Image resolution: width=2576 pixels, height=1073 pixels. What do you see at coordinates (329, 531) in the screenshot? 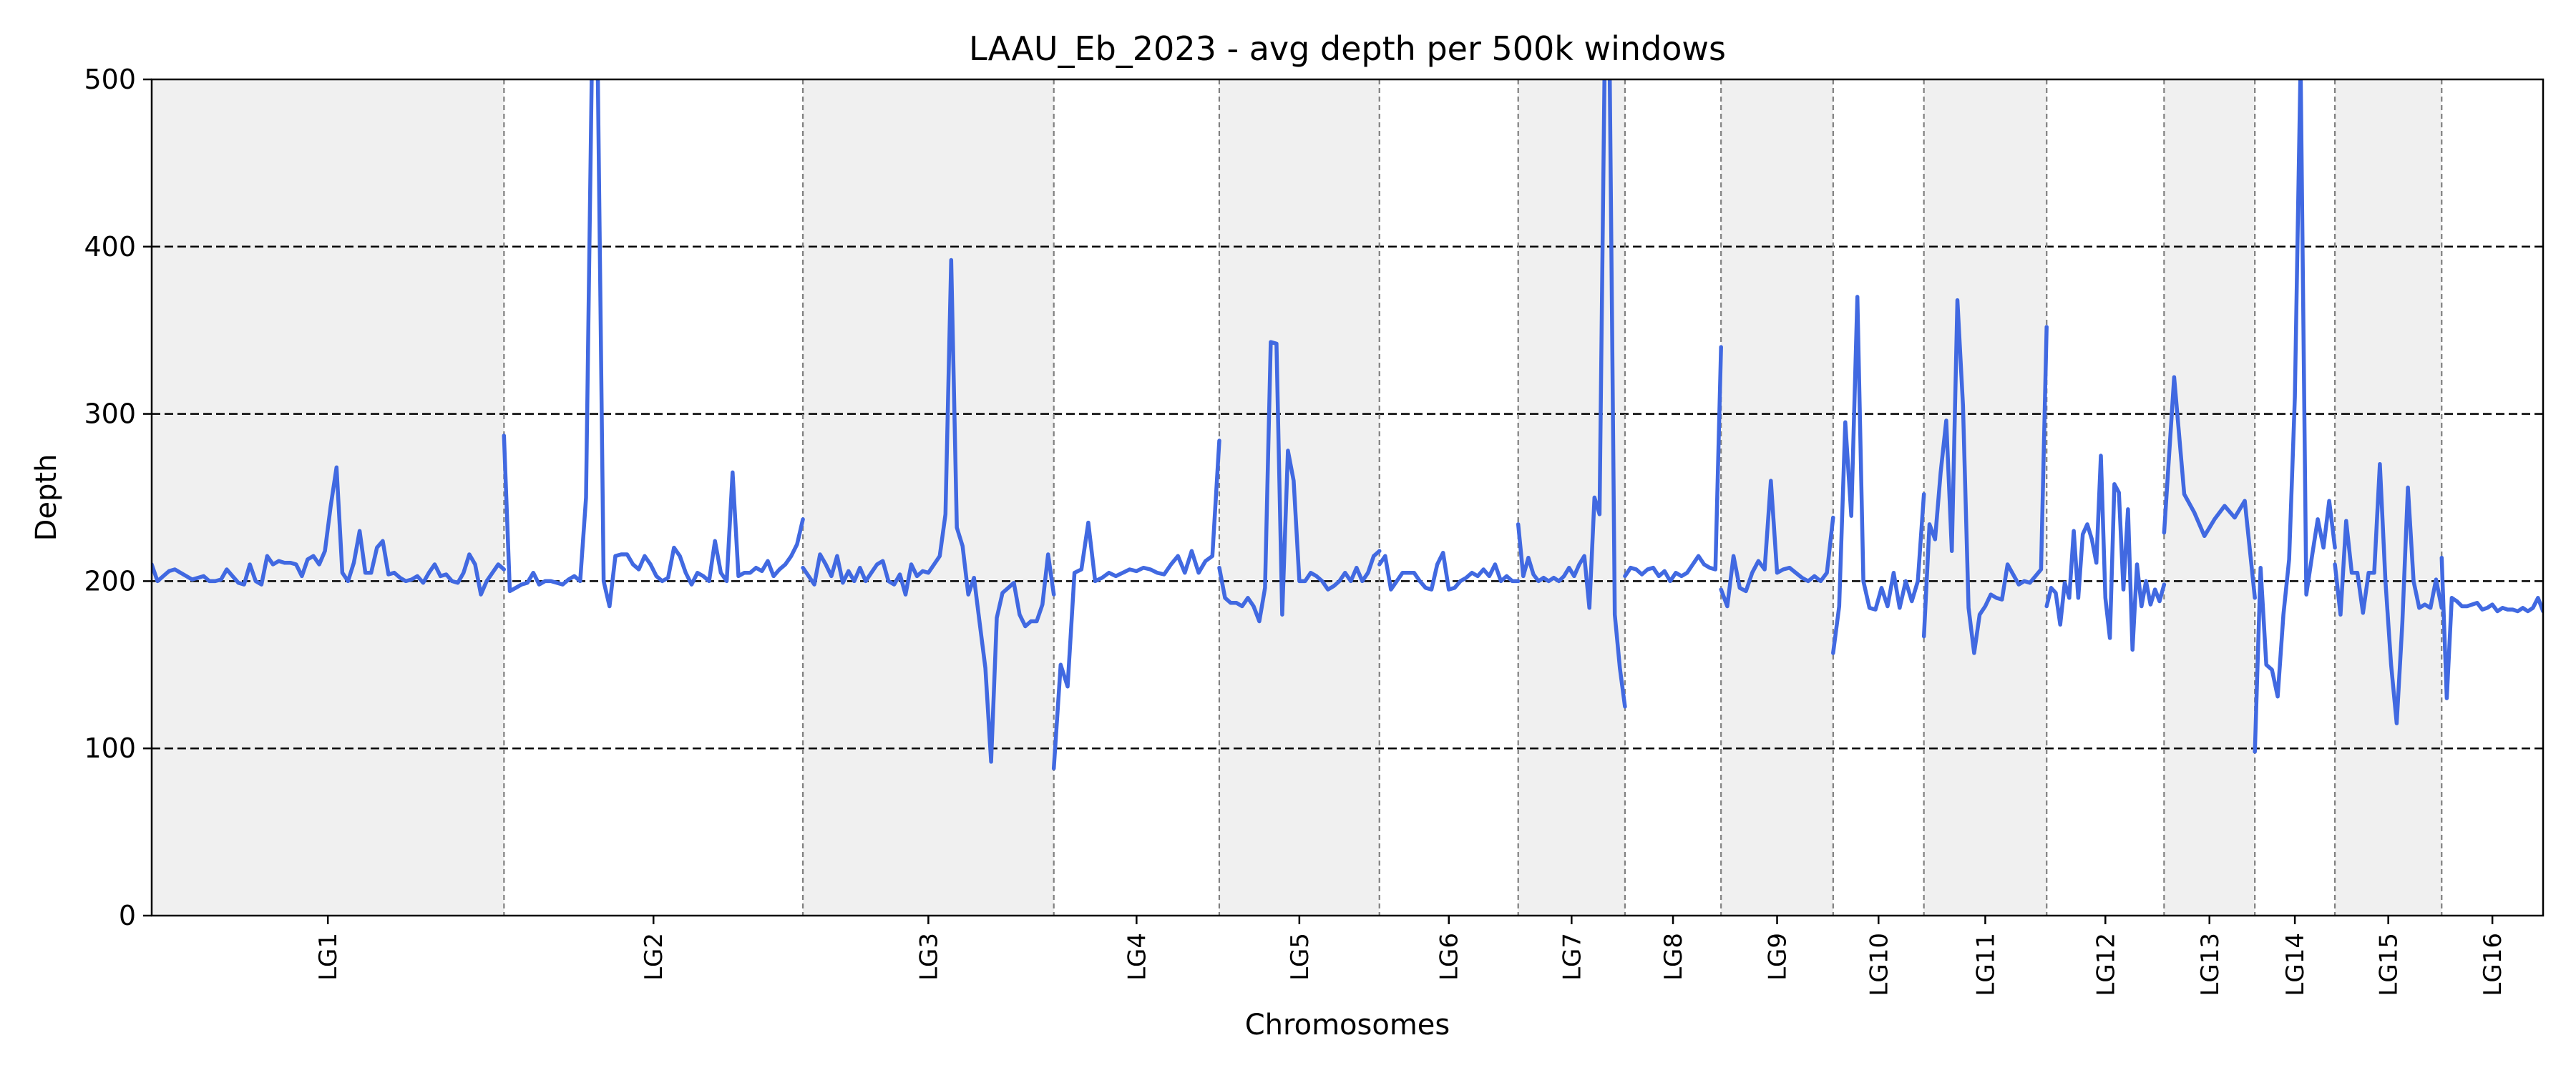
I see `series-line-lg1` at bounding box center [329, 531].